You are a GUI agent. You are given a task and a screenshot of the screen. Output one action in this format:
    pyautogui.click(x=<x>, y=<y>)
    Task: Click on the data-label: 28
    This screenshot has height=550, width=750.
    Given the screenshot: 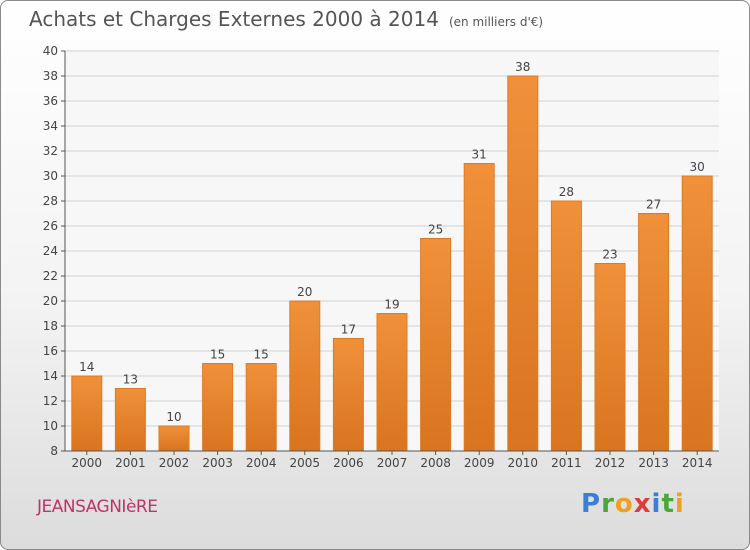 What is the action you would take?
    pyautogui.click(x=566, y=192)
    